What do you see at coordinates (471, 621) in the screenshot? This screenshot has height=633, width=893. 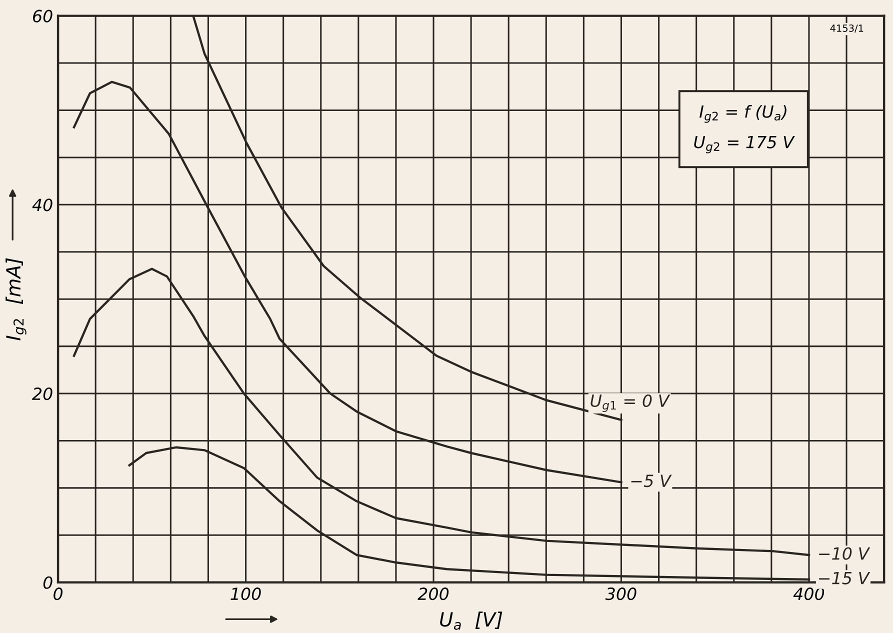 I see `x-axis-title: U$_{a}$ [V]` at bounding box center [471, 621].